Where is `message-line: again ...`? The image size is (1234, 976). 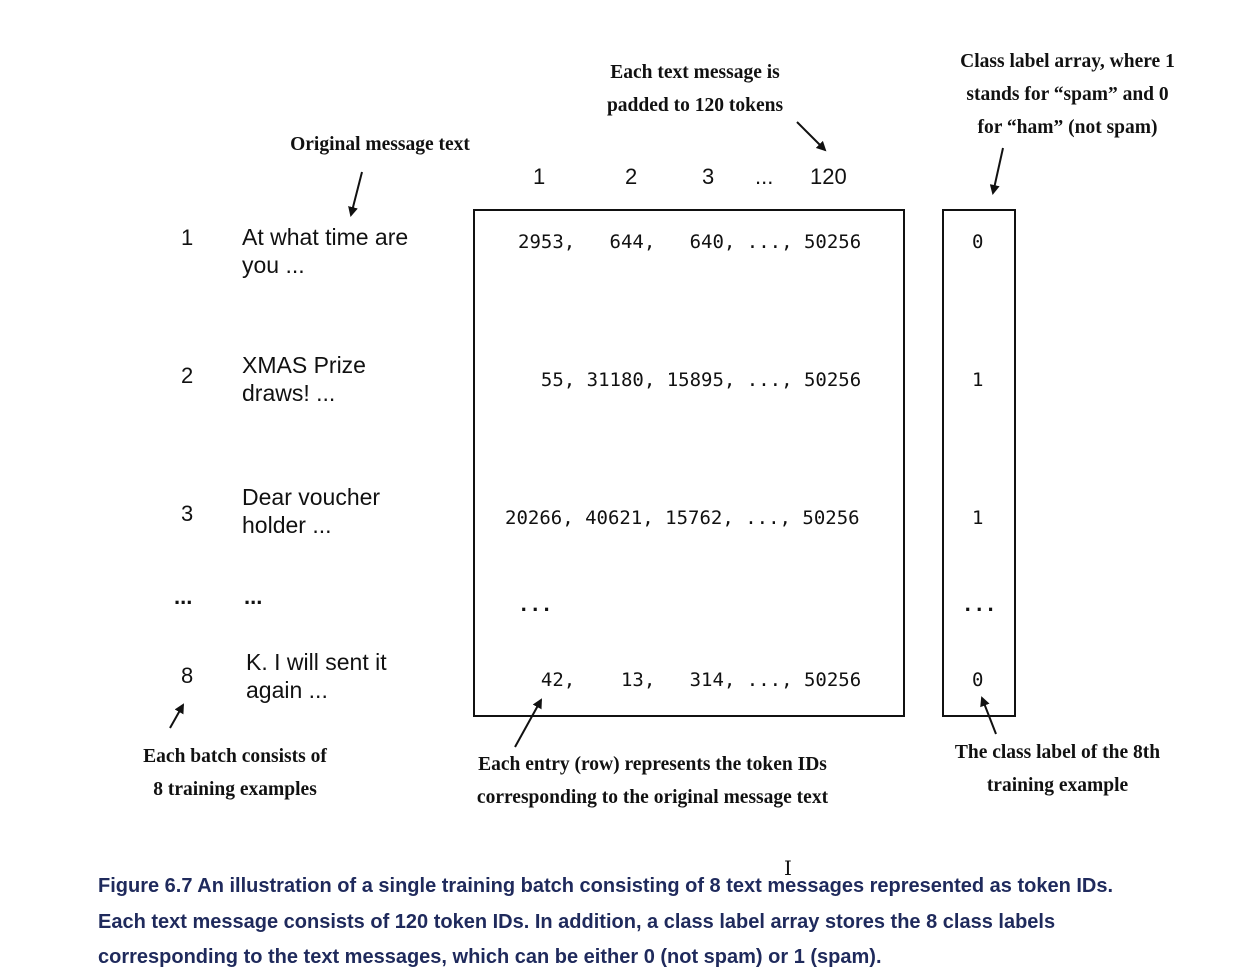
message-line: again ... is located at coordinates (287, 690).